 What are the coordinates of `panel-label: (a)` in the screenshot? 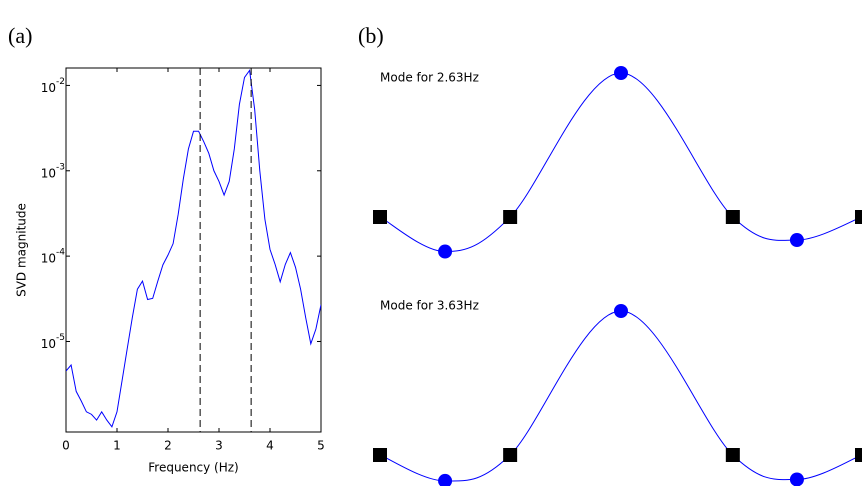 It's located at (20, 35).